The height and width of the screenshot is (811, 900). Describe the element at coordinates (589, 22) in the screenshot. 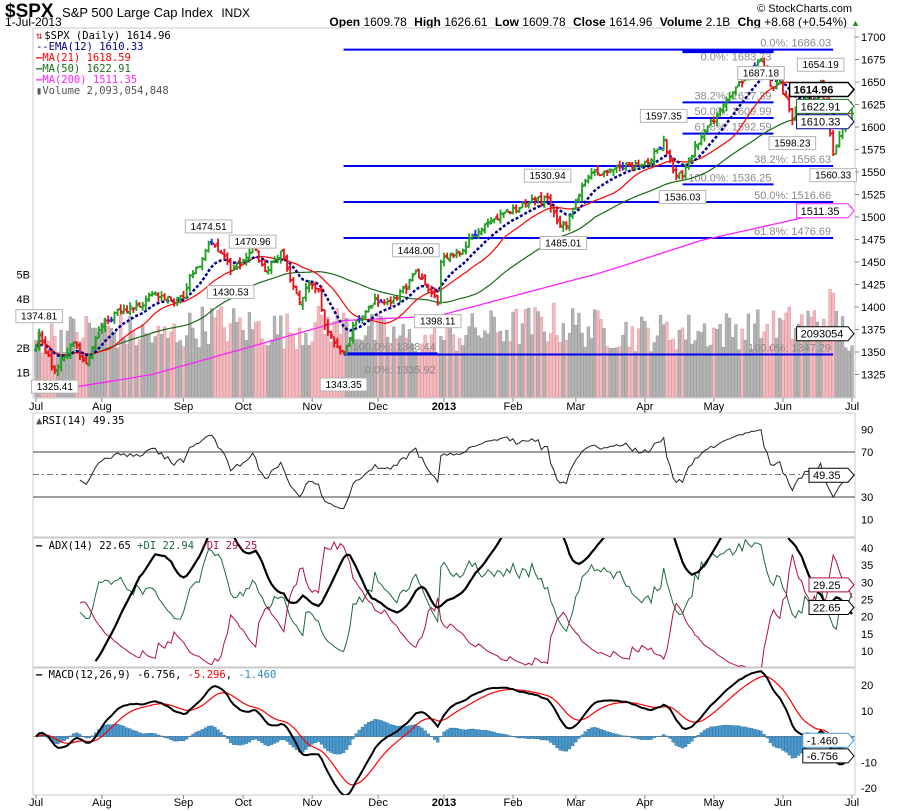

I see `close-label: Close` at that location.